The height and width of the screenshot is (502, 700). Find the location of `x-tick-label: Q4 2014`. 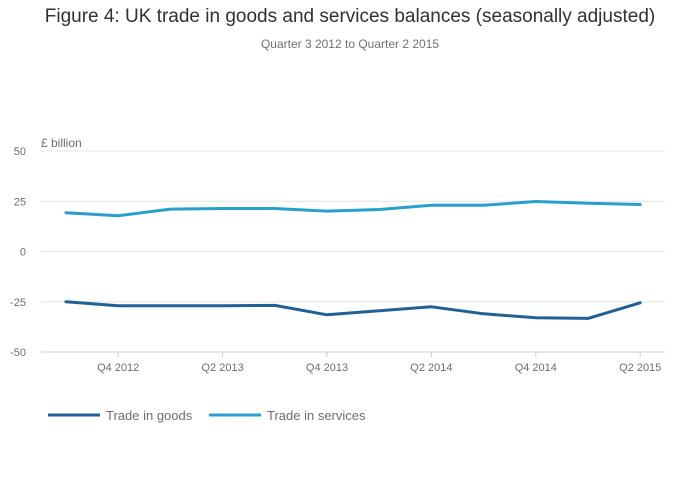

x-tick-label: Q4 2014 is located at coordinates (536, 368).